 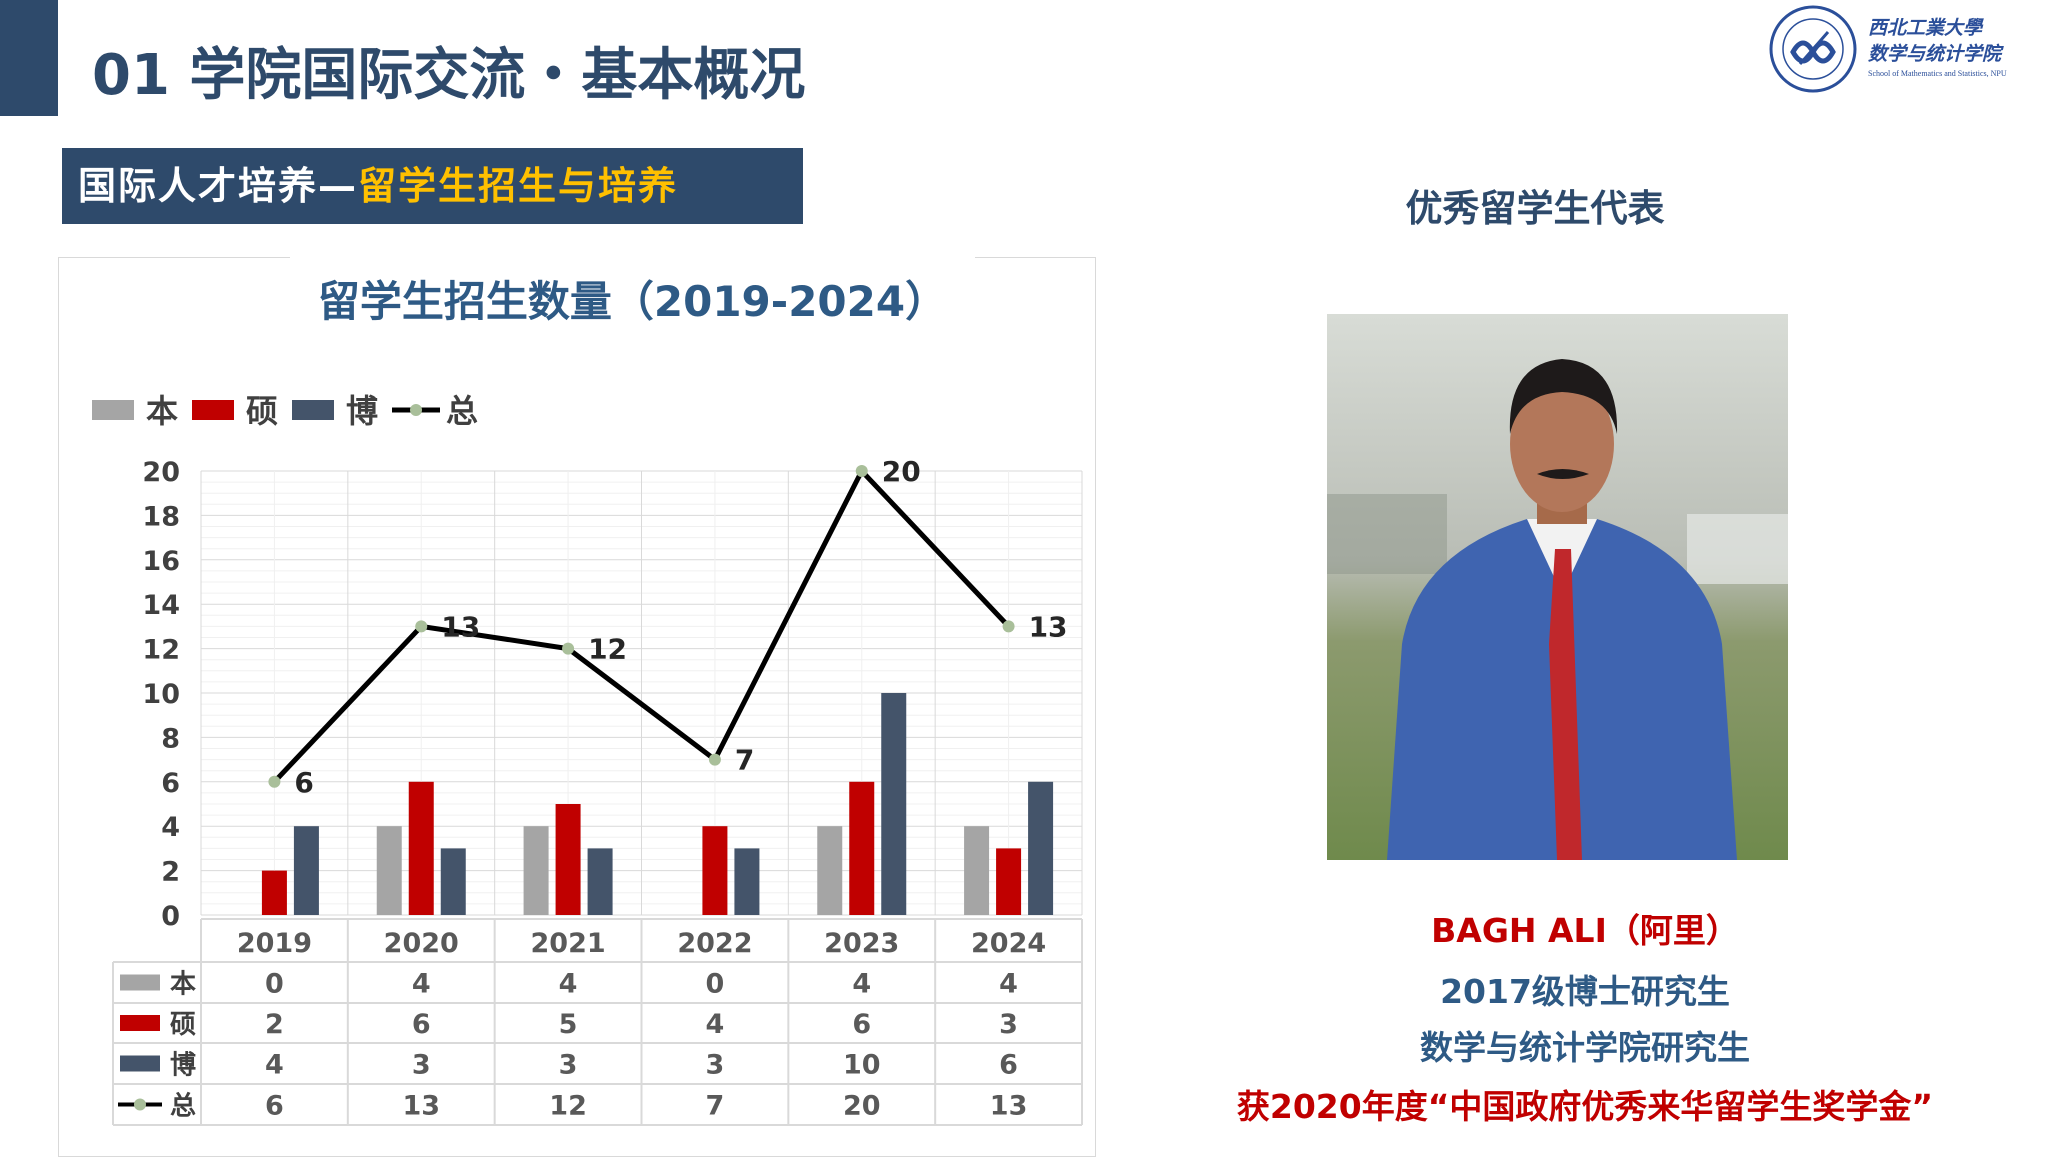 I want to click on data-label: 12, so click(x=607, y=649).